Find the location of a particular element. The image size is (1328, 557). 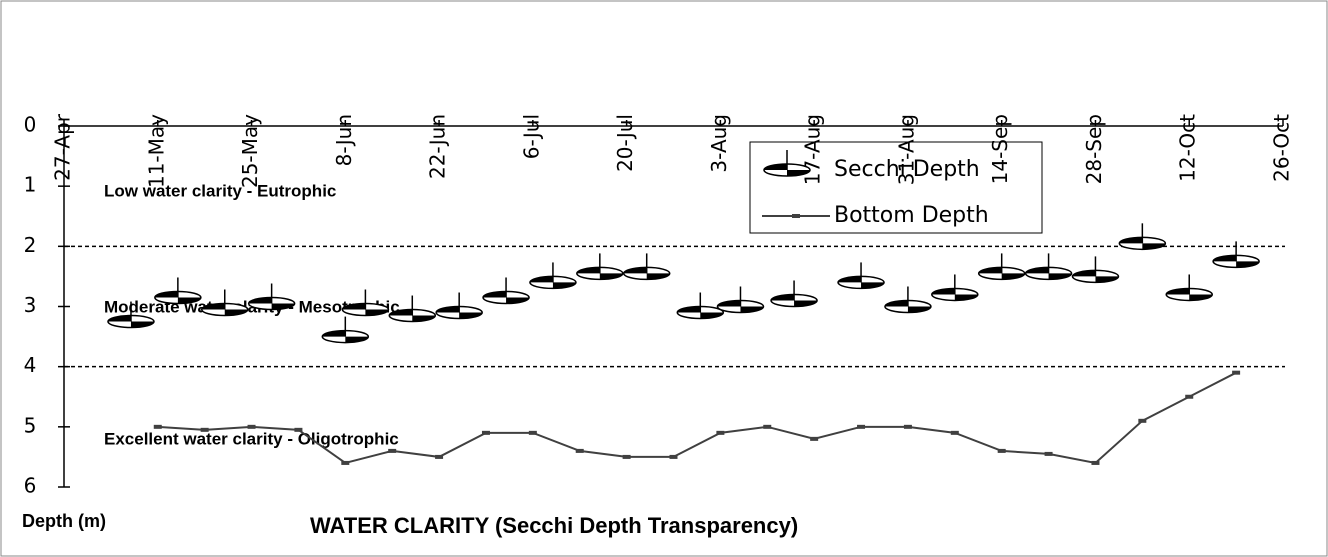

annotation: Excellent water clarity - Oligotrophic is located at coordinates (251, 438).